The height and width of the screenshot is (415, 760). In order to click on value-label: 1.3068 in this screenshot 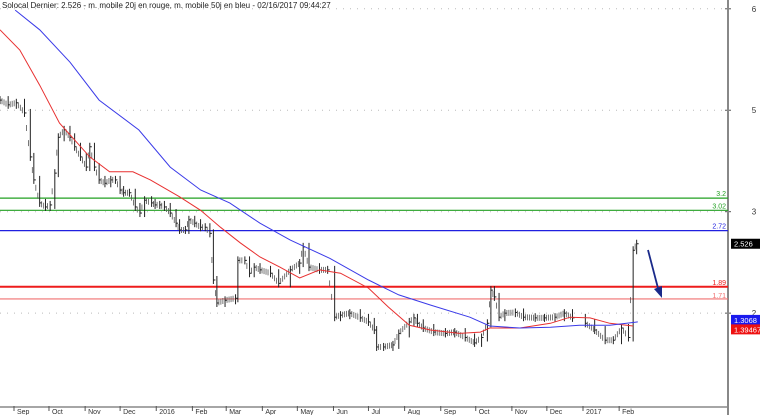, I will do `click(745, 319)`.